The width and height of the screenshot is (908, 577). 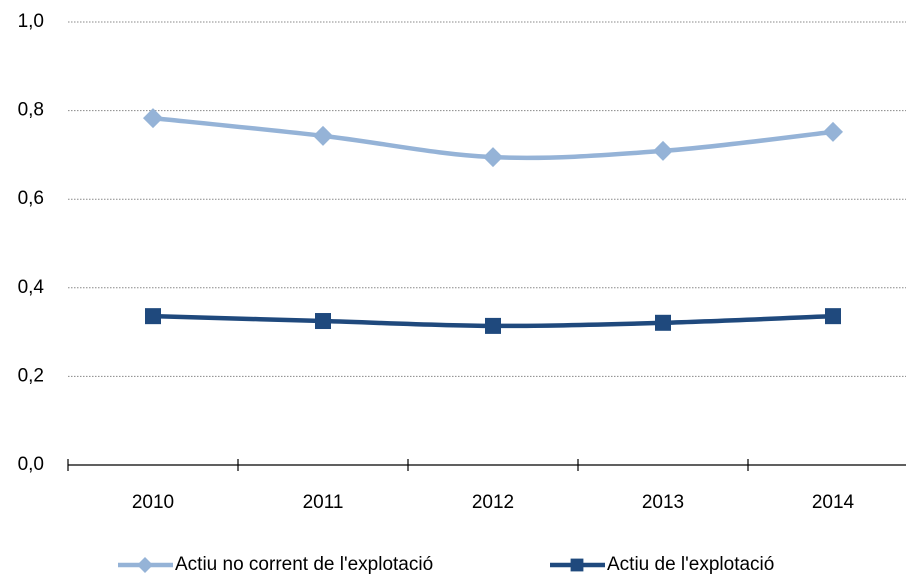 I want to click on x-tick-label: 2014, so click(x=833, y=502).